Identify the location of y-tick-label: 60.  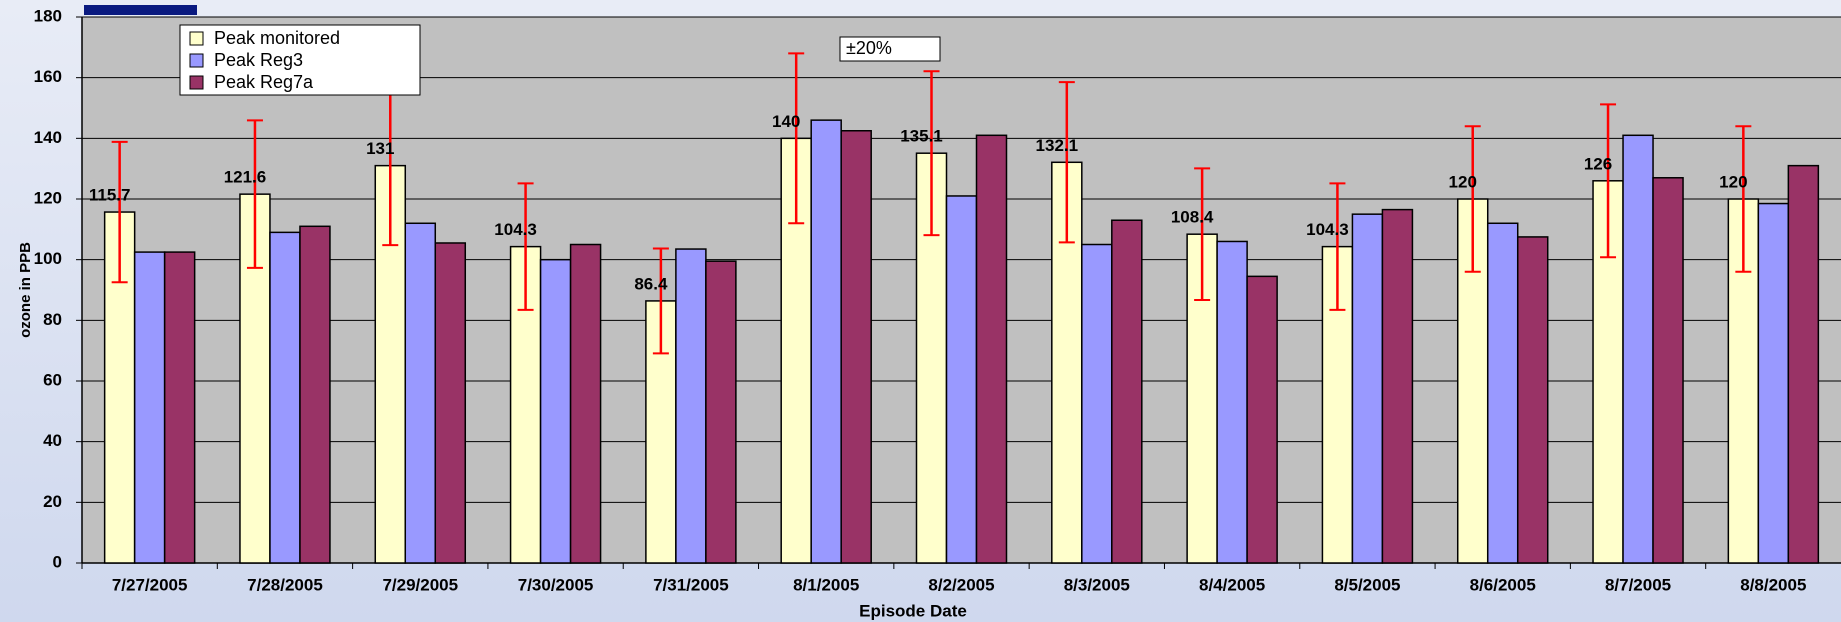
(52, 379).